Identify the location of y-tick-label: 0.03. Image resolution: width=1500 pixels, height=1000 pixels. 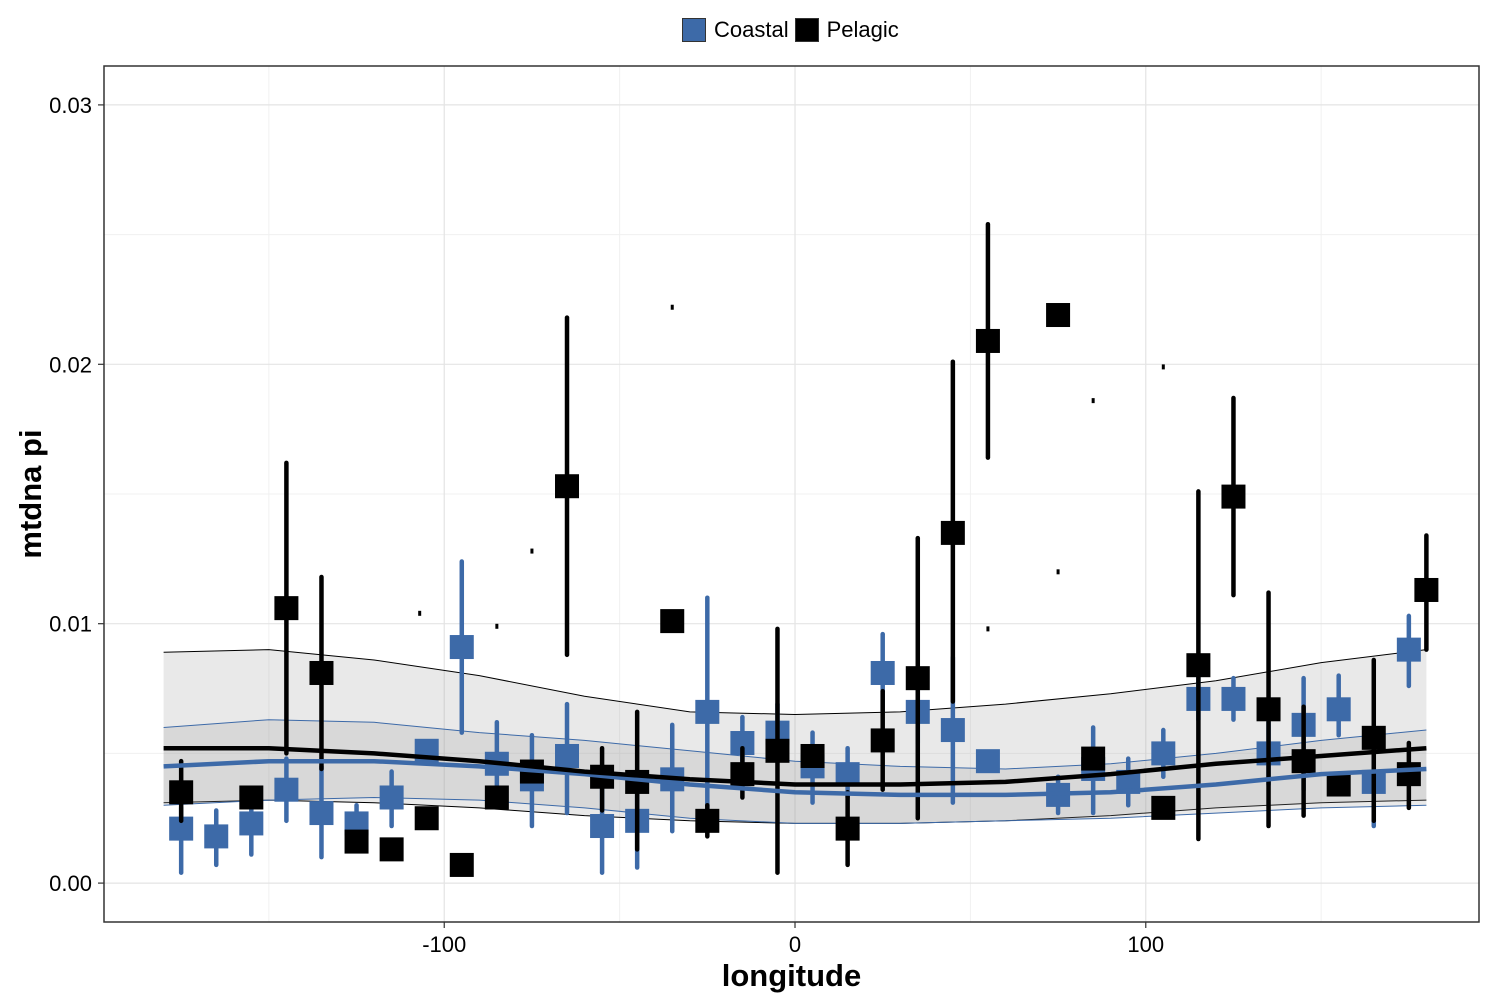
(70, 105).